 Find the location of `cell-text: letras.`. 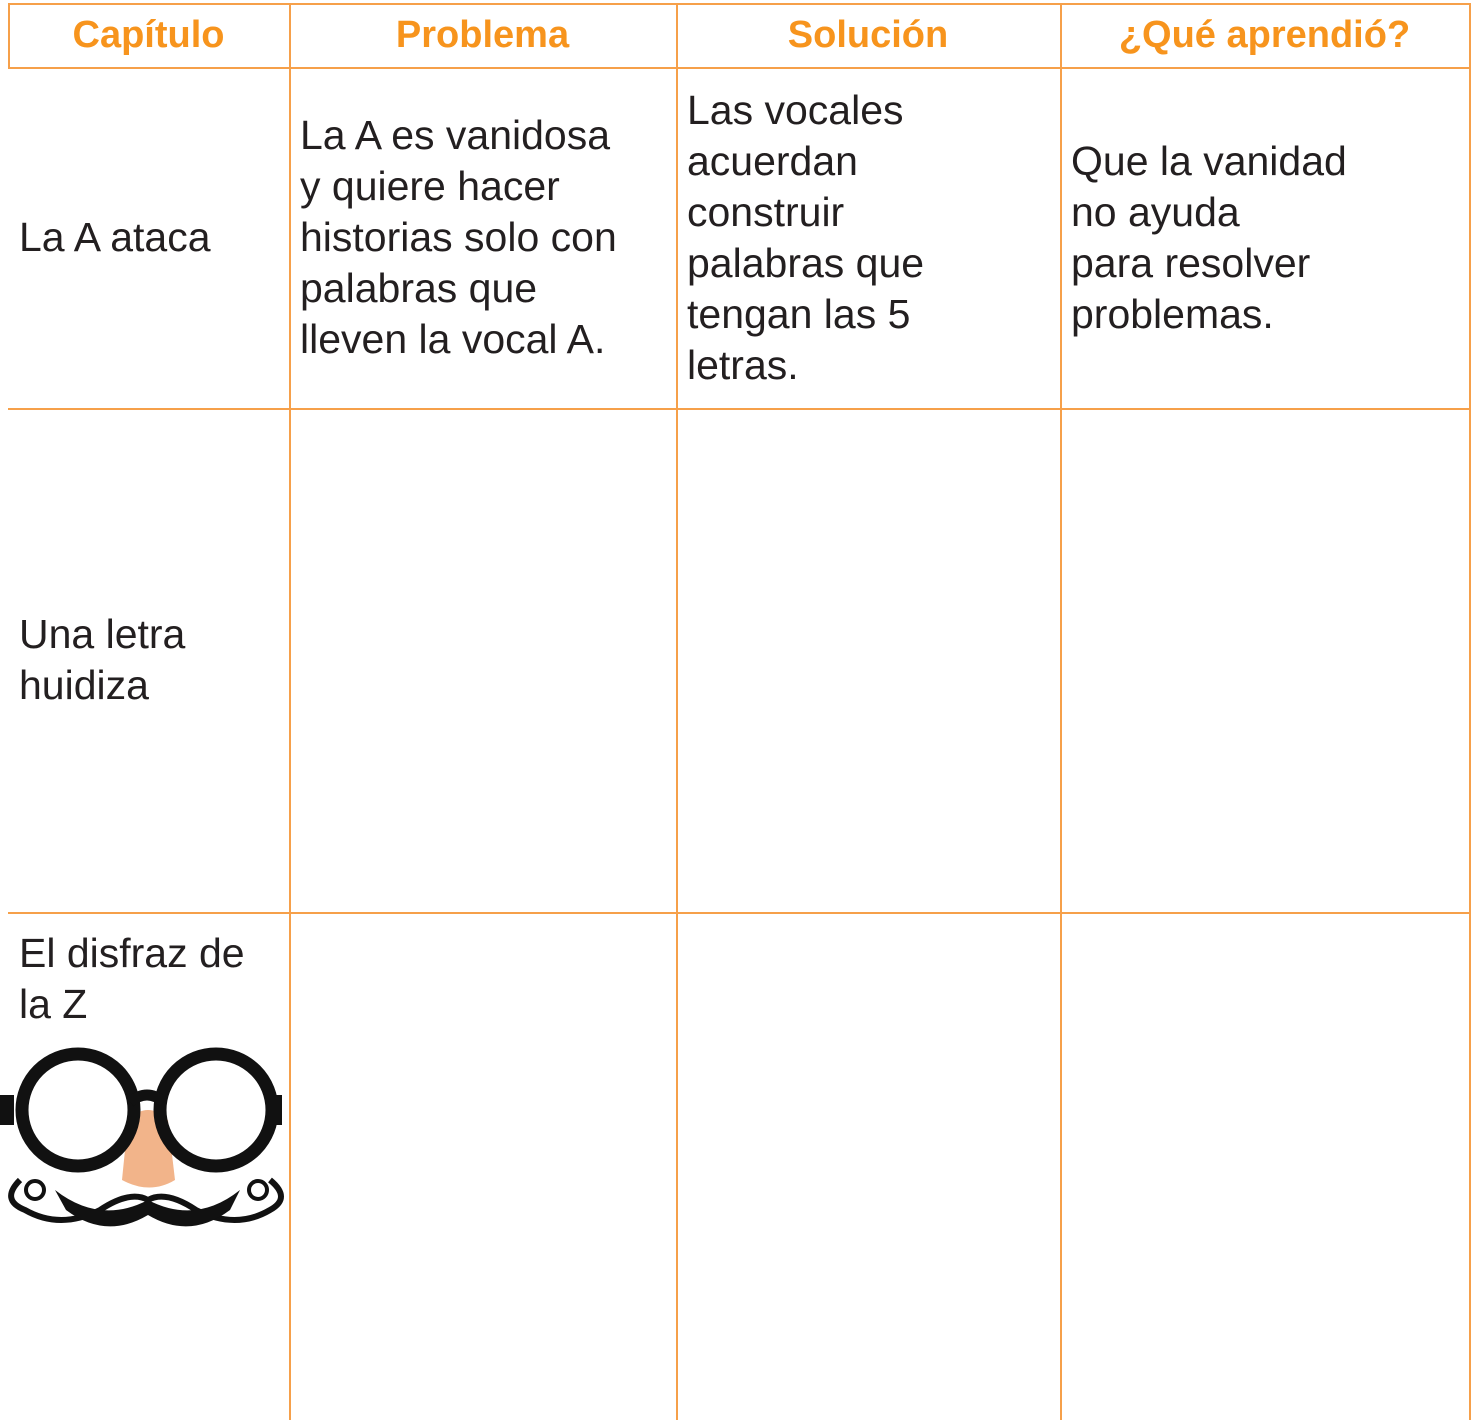

cell-text: letras. is located at coordinates (743, 364).